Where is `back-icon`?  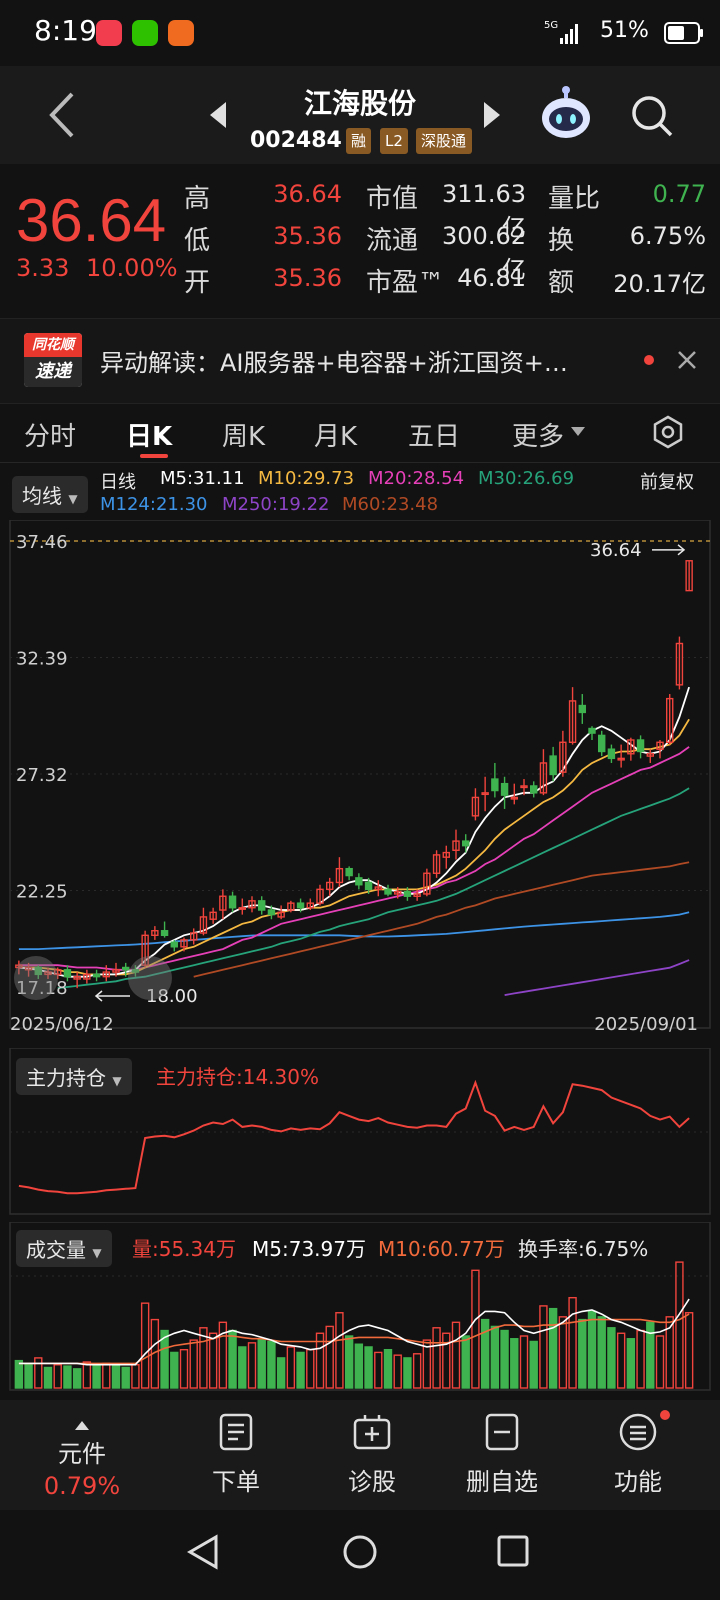
back-icon is located at coordinates (62, 115).